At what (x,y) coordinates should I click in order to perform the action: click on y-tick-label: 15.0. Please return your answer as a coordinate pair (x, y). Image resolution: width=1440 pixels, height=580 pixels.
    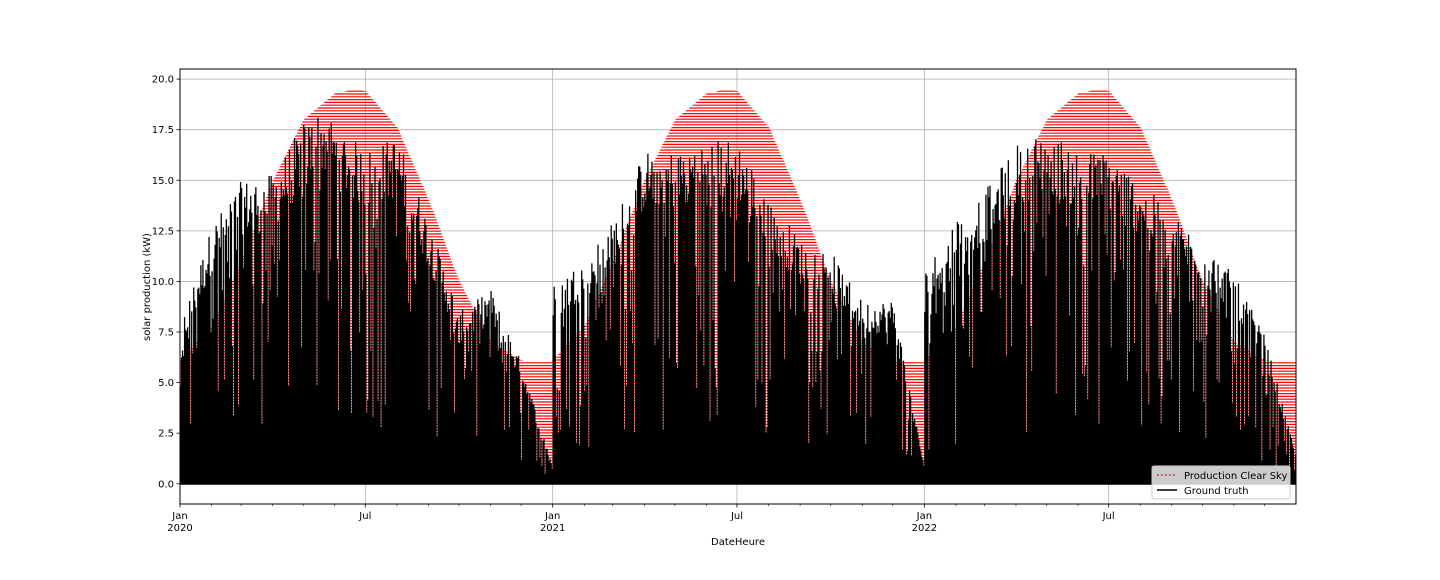
    Looking at the image, I should click on (163, 181).